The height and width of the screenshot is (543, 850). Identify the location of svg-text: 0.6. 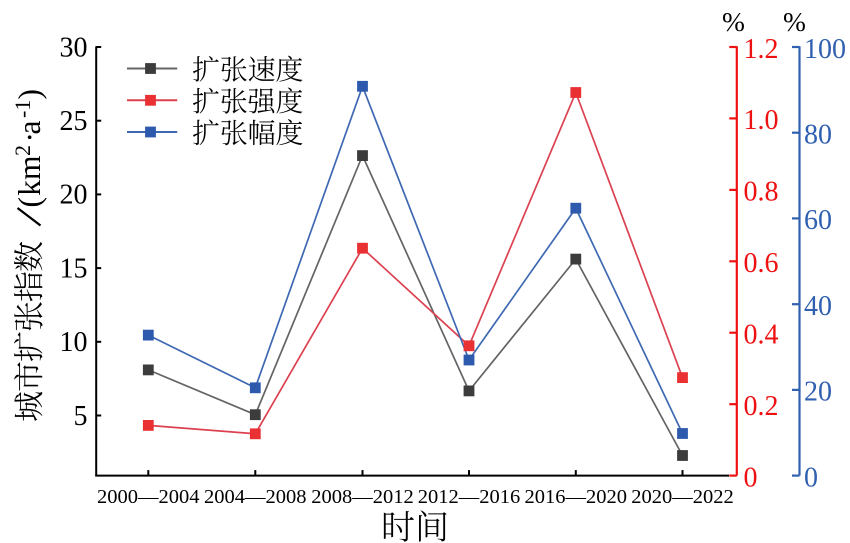
(761, 263).